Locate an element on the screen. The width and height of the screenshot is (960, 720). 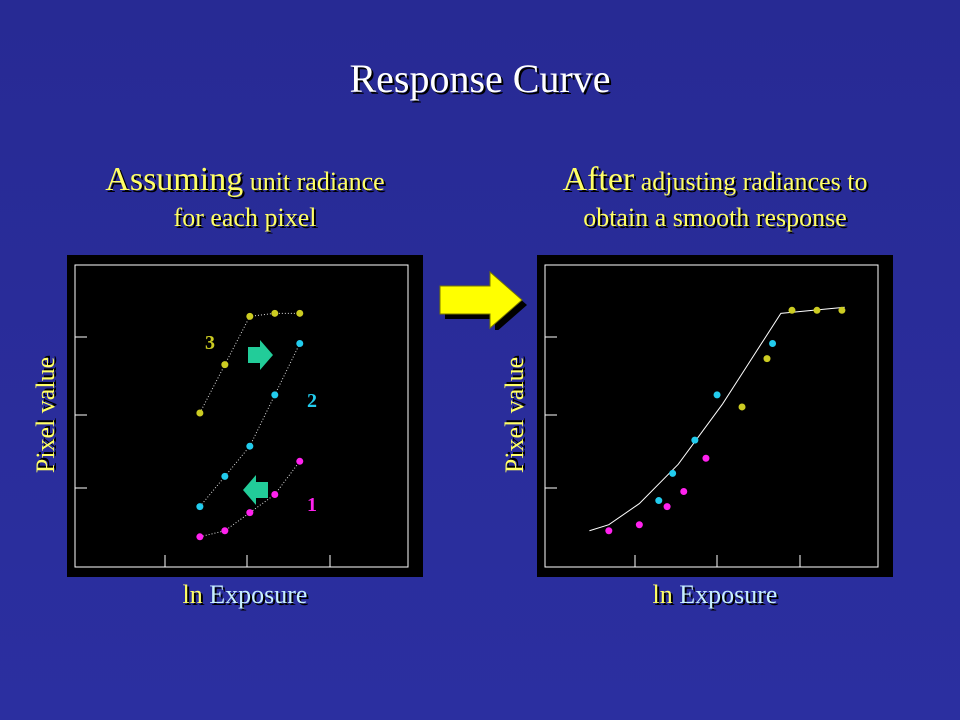
left-caption-text: unit radiance is located at coordinates (314, 181).